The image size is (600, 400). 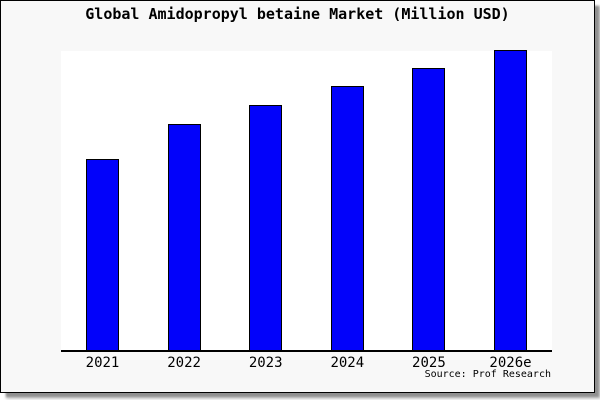 I want to click on x-tick-label-2025: 2025, so click(x=429, y=363).